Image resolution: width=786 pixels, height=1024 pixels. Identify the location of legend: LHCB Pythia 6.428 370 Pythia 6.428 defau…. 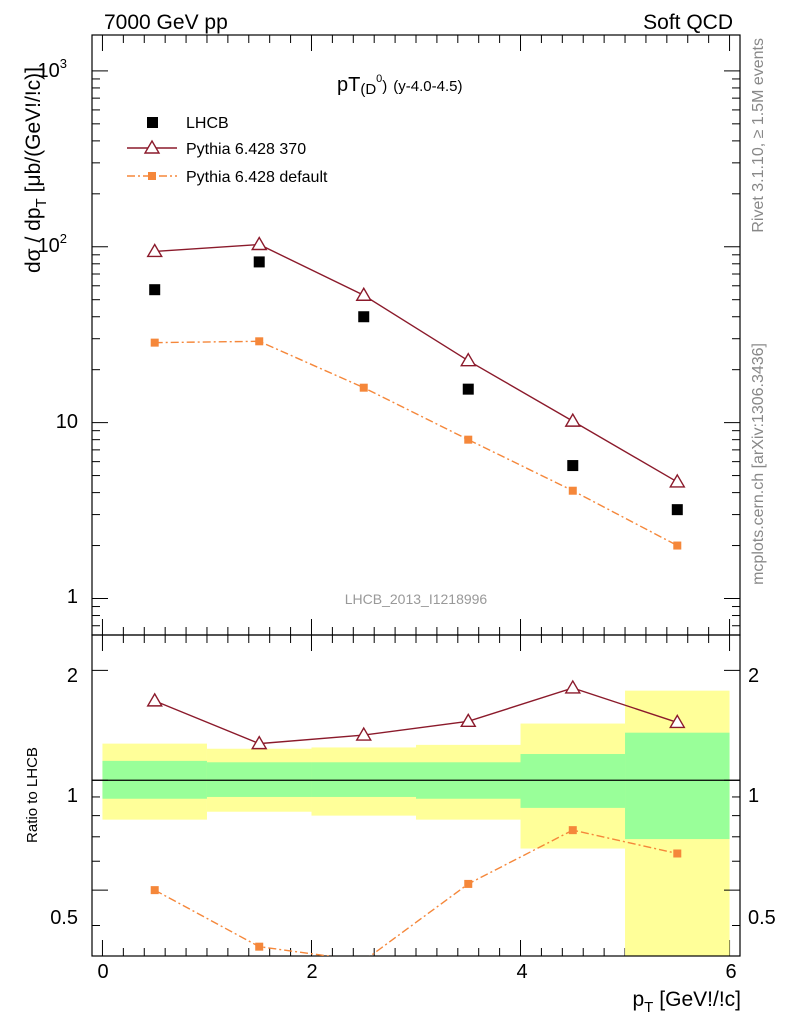
(227, 150).